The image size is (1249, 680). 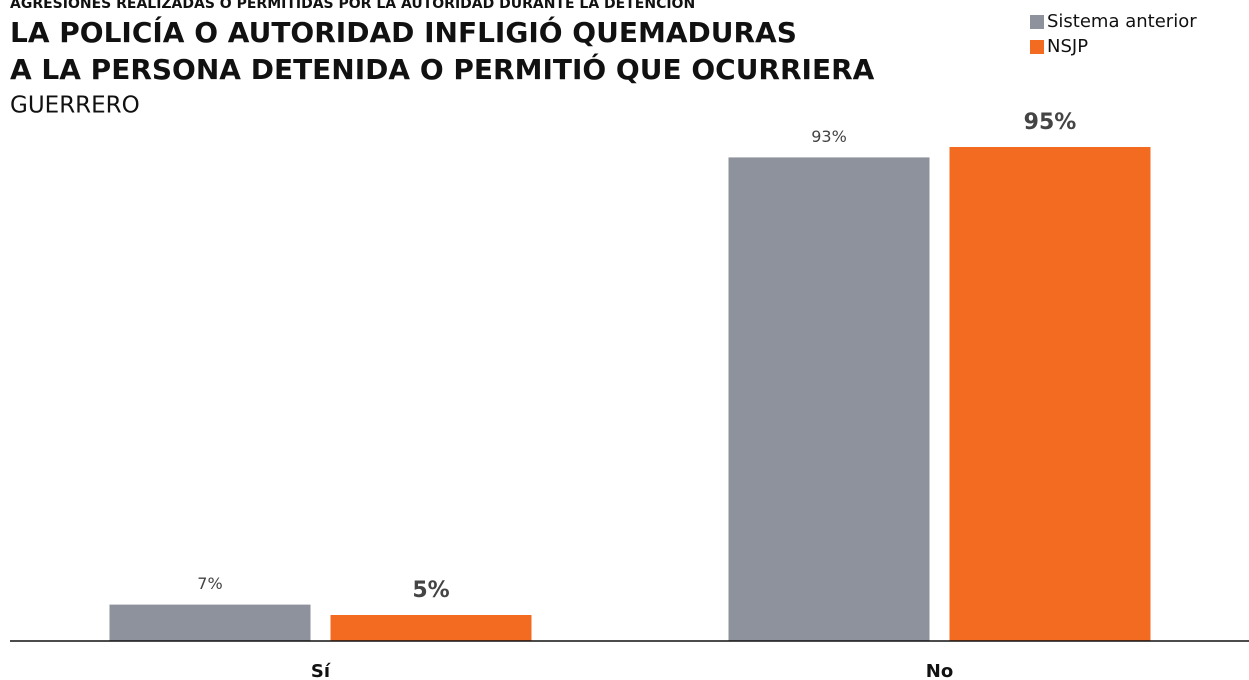 I want to click on x-tick-label: No, so click(x=939, y=670).